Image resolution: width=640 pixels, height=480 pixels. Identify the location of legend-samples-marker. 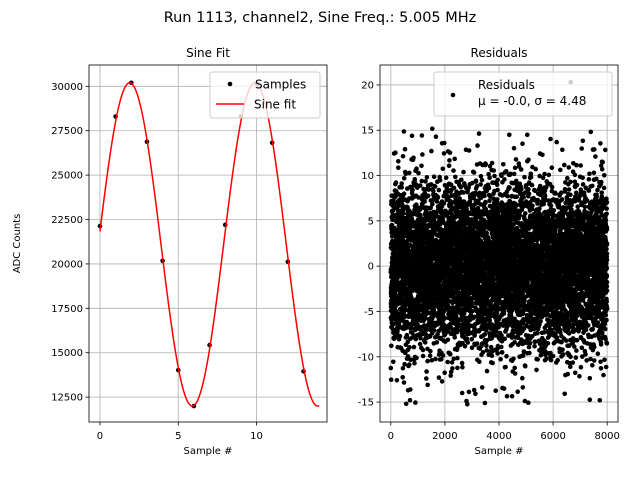
(230, 84).